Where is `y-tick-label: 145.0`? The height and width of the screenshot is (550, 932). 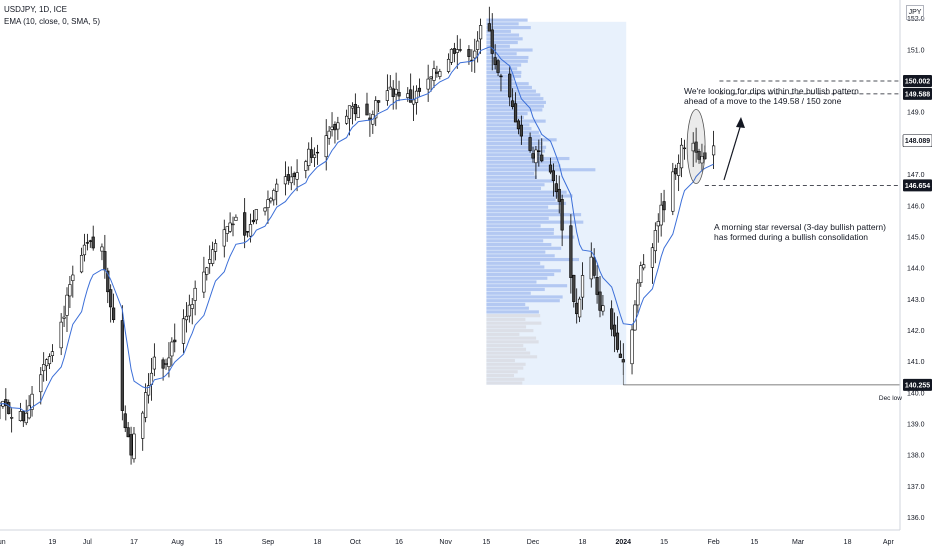 y-tick-label: 145.0 is located at coordinates (916, 237).